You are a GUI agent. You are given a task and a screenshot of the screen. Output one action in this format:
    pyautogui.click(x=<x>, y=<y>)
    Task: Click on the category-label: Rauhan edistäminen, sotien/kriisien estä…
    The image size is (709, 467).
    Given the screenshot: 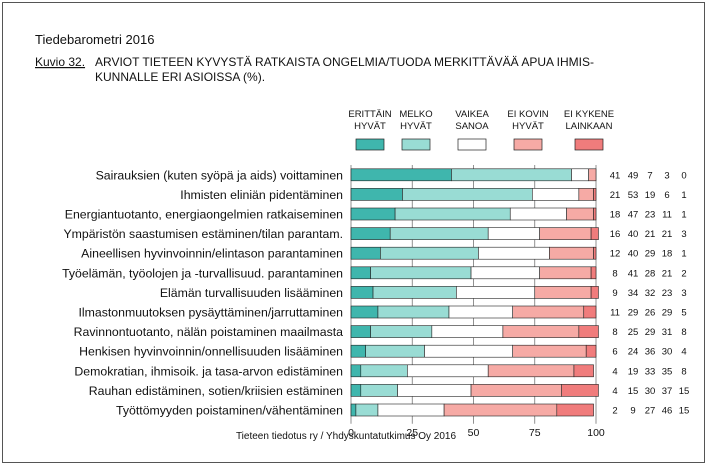 What is the action you would take?
    pyautogui.click(x=216, y=391)
    